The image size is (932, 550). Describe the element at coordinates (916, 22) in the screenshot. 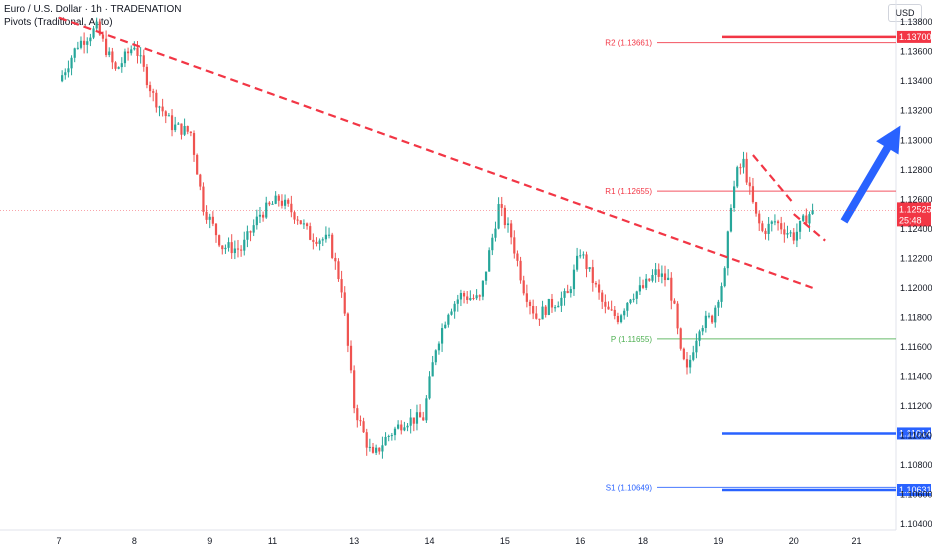

I see `price-tick-label: 1.13800` at that location.